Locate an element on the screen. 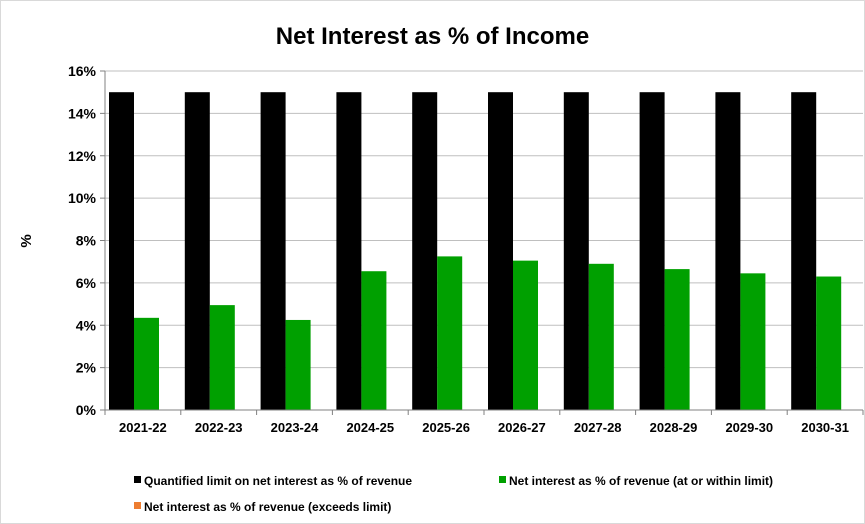  y-tick-label: 4% is located at coordinates (86, 325).